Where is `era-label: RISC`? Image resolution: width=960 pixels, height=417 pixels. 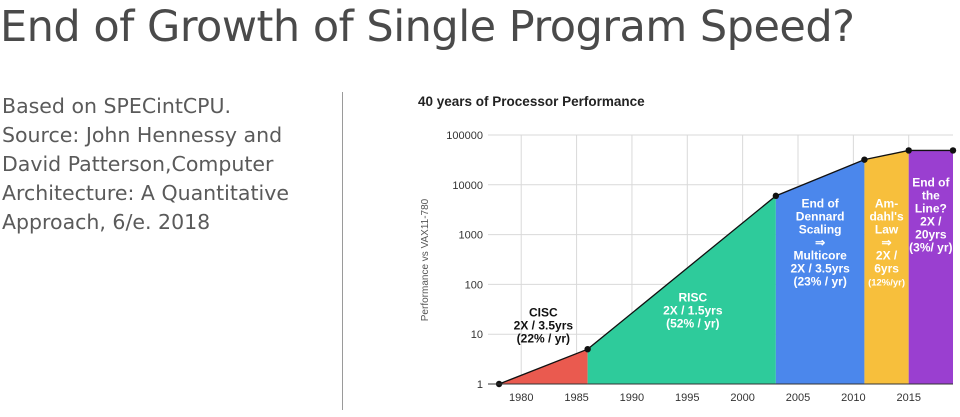
era-label: RISC is located at coordinates (692, 297).